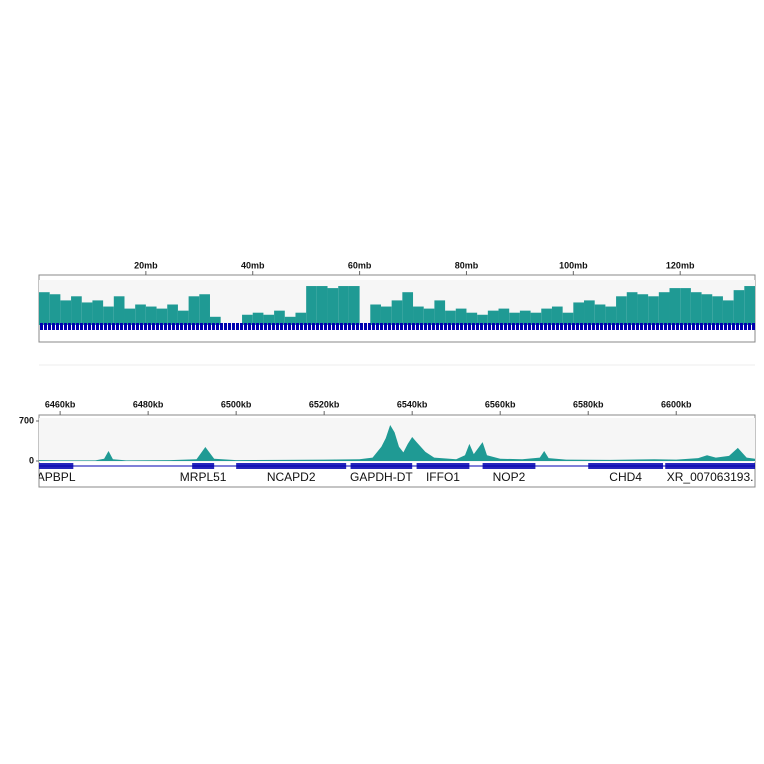 The height and width of the screenshot is (764, 764). I want to click on coverage-area, so click(397, 443).